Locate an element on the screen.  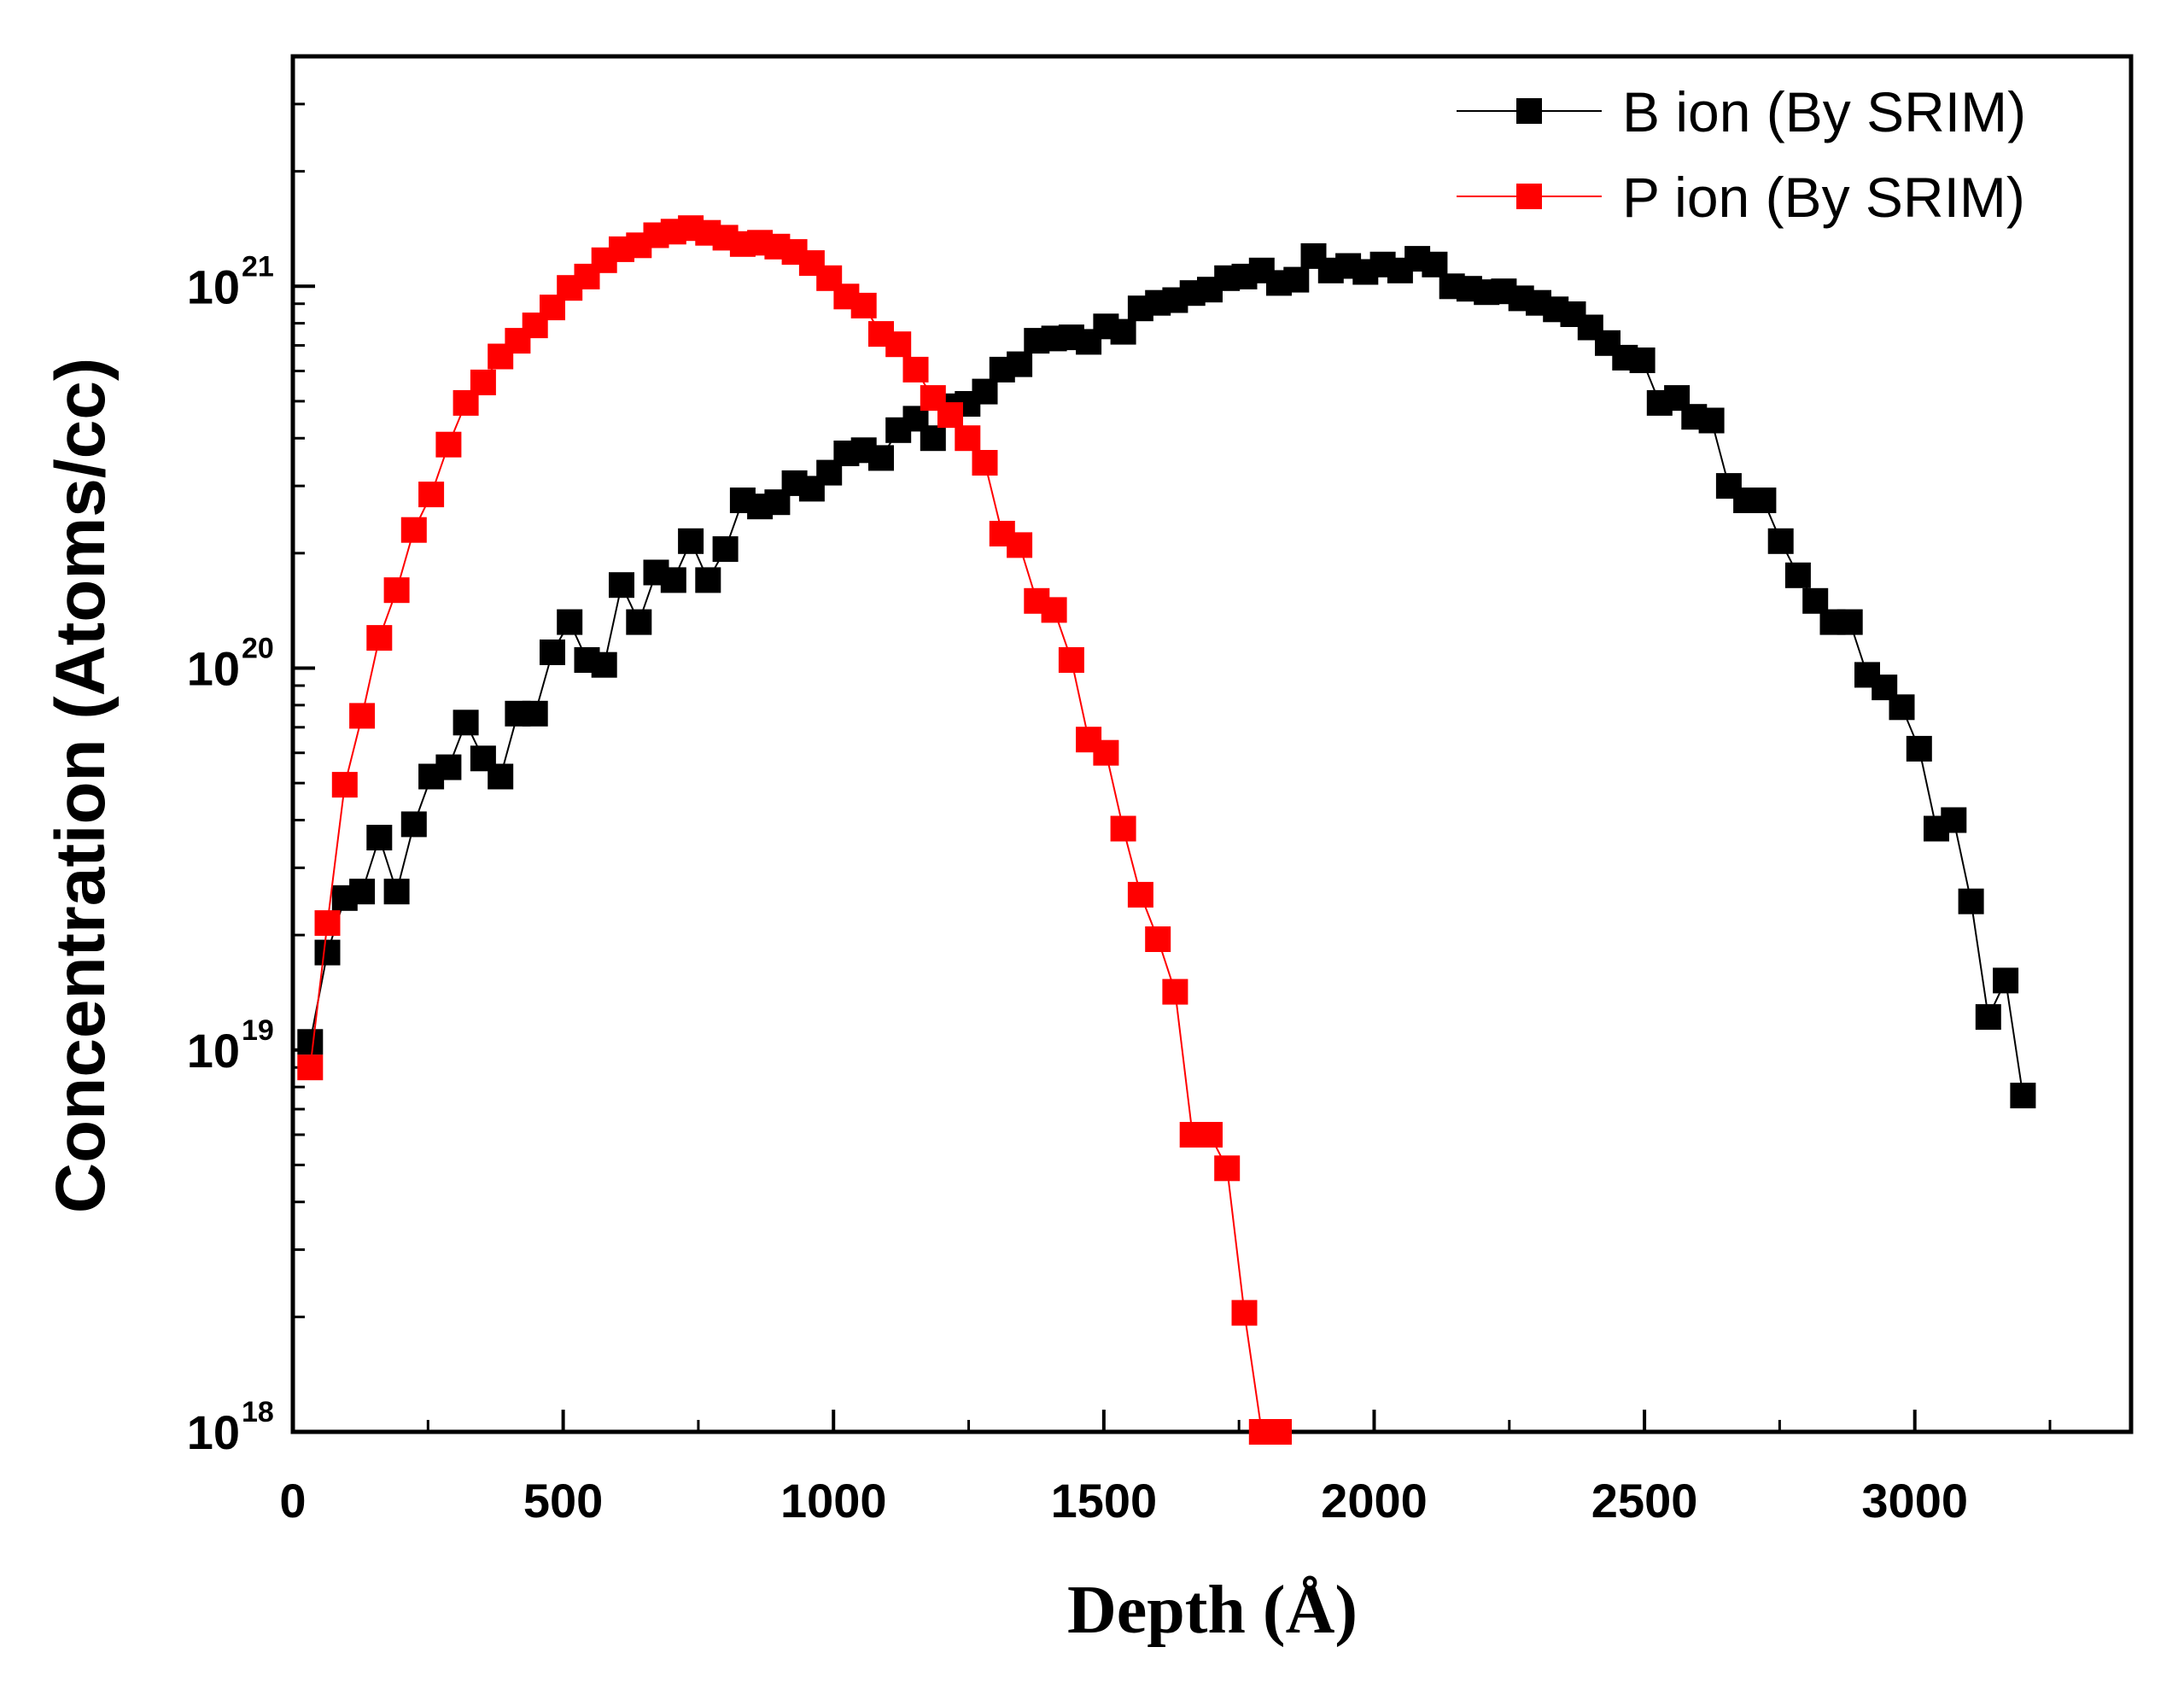
x-axis-label: Depth (Å) is located at coordinates (1212, 1610).